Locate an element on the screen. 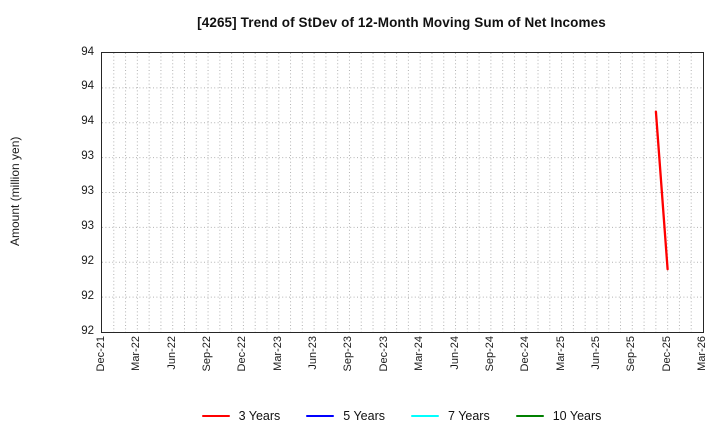 This screenshot has width=720, height=440. legend-label: 5 Years is located at coordinates (364, 416).